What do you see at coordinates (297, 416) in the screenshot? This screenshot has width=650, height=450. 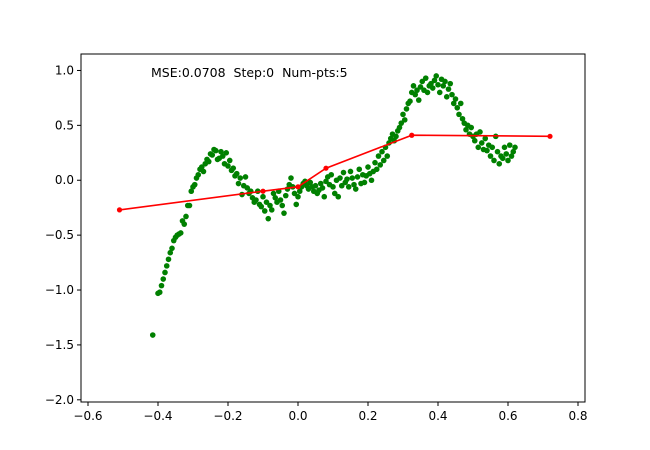 I see `x-tick-label: 0.0` at bounding box center [297, 416].